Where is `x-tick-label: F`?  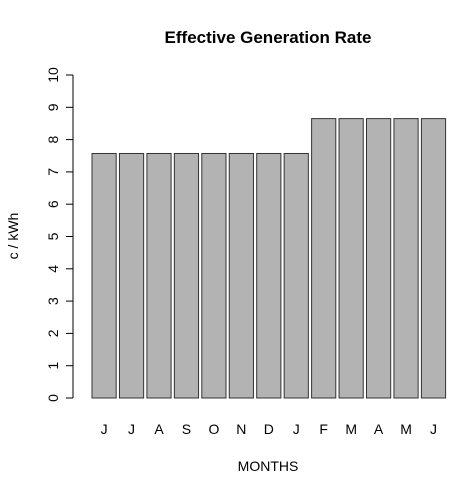
x-tick-label: F is located at coordinates (323, 429).